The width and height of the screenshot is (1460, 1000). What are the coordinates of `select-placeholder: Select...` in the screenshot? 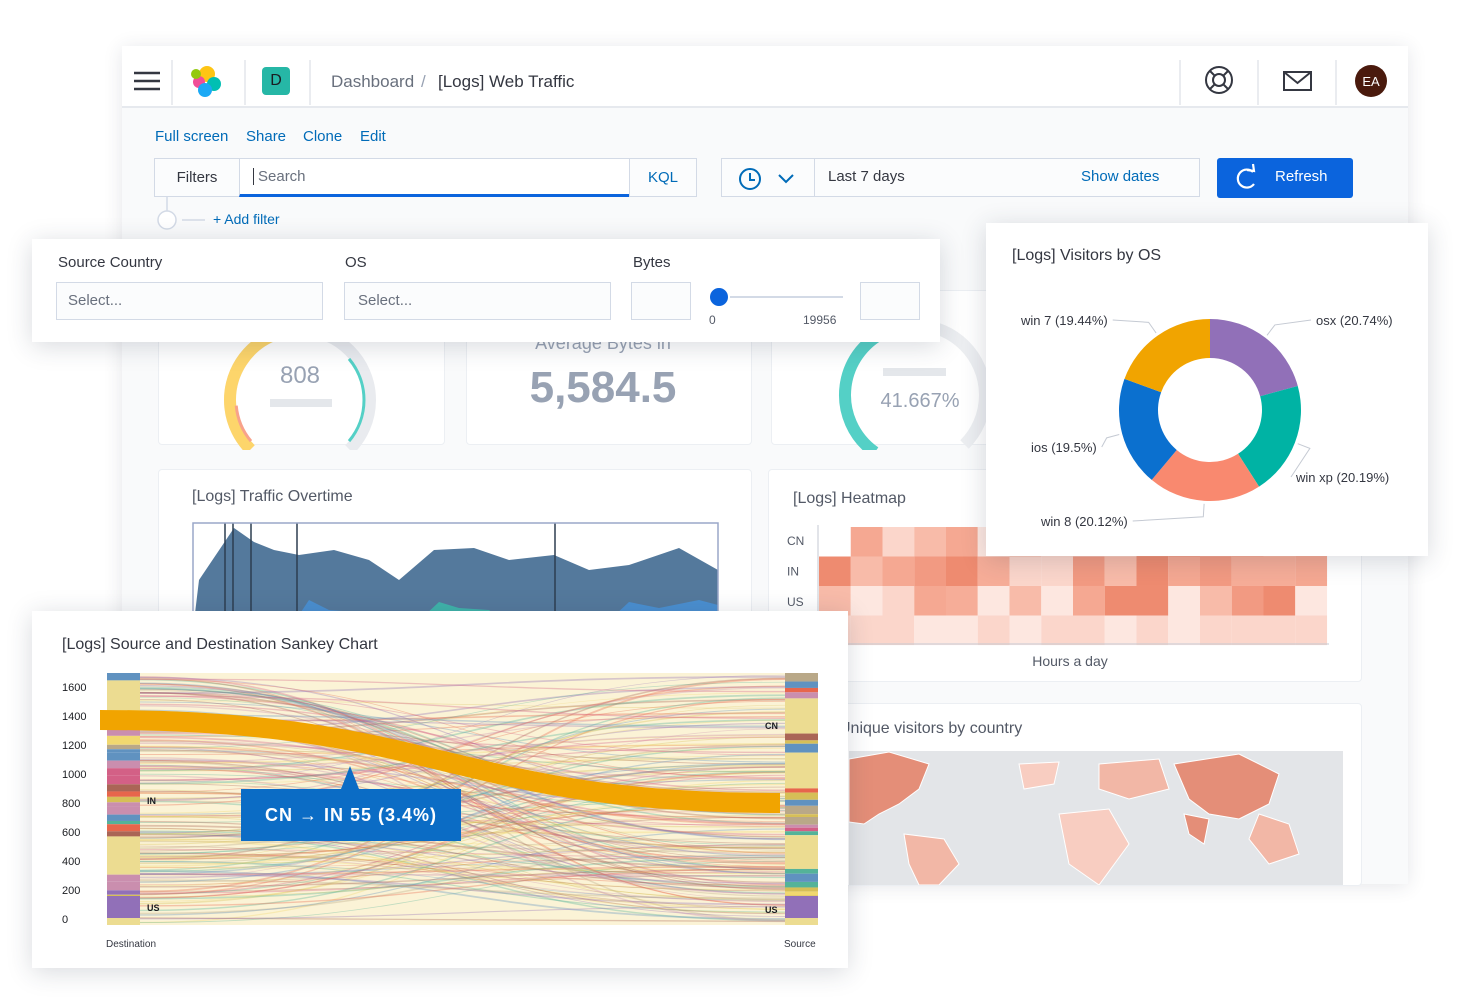 It's located at (95, 300).